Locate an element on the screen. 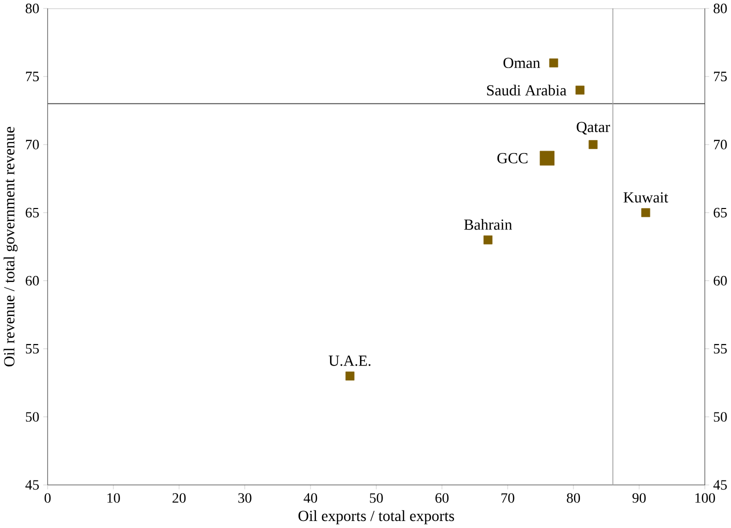 Image resolution: width=731 pixels, height=528 pixels. x-tick-label: 10 is located at coordinates (113, 498).